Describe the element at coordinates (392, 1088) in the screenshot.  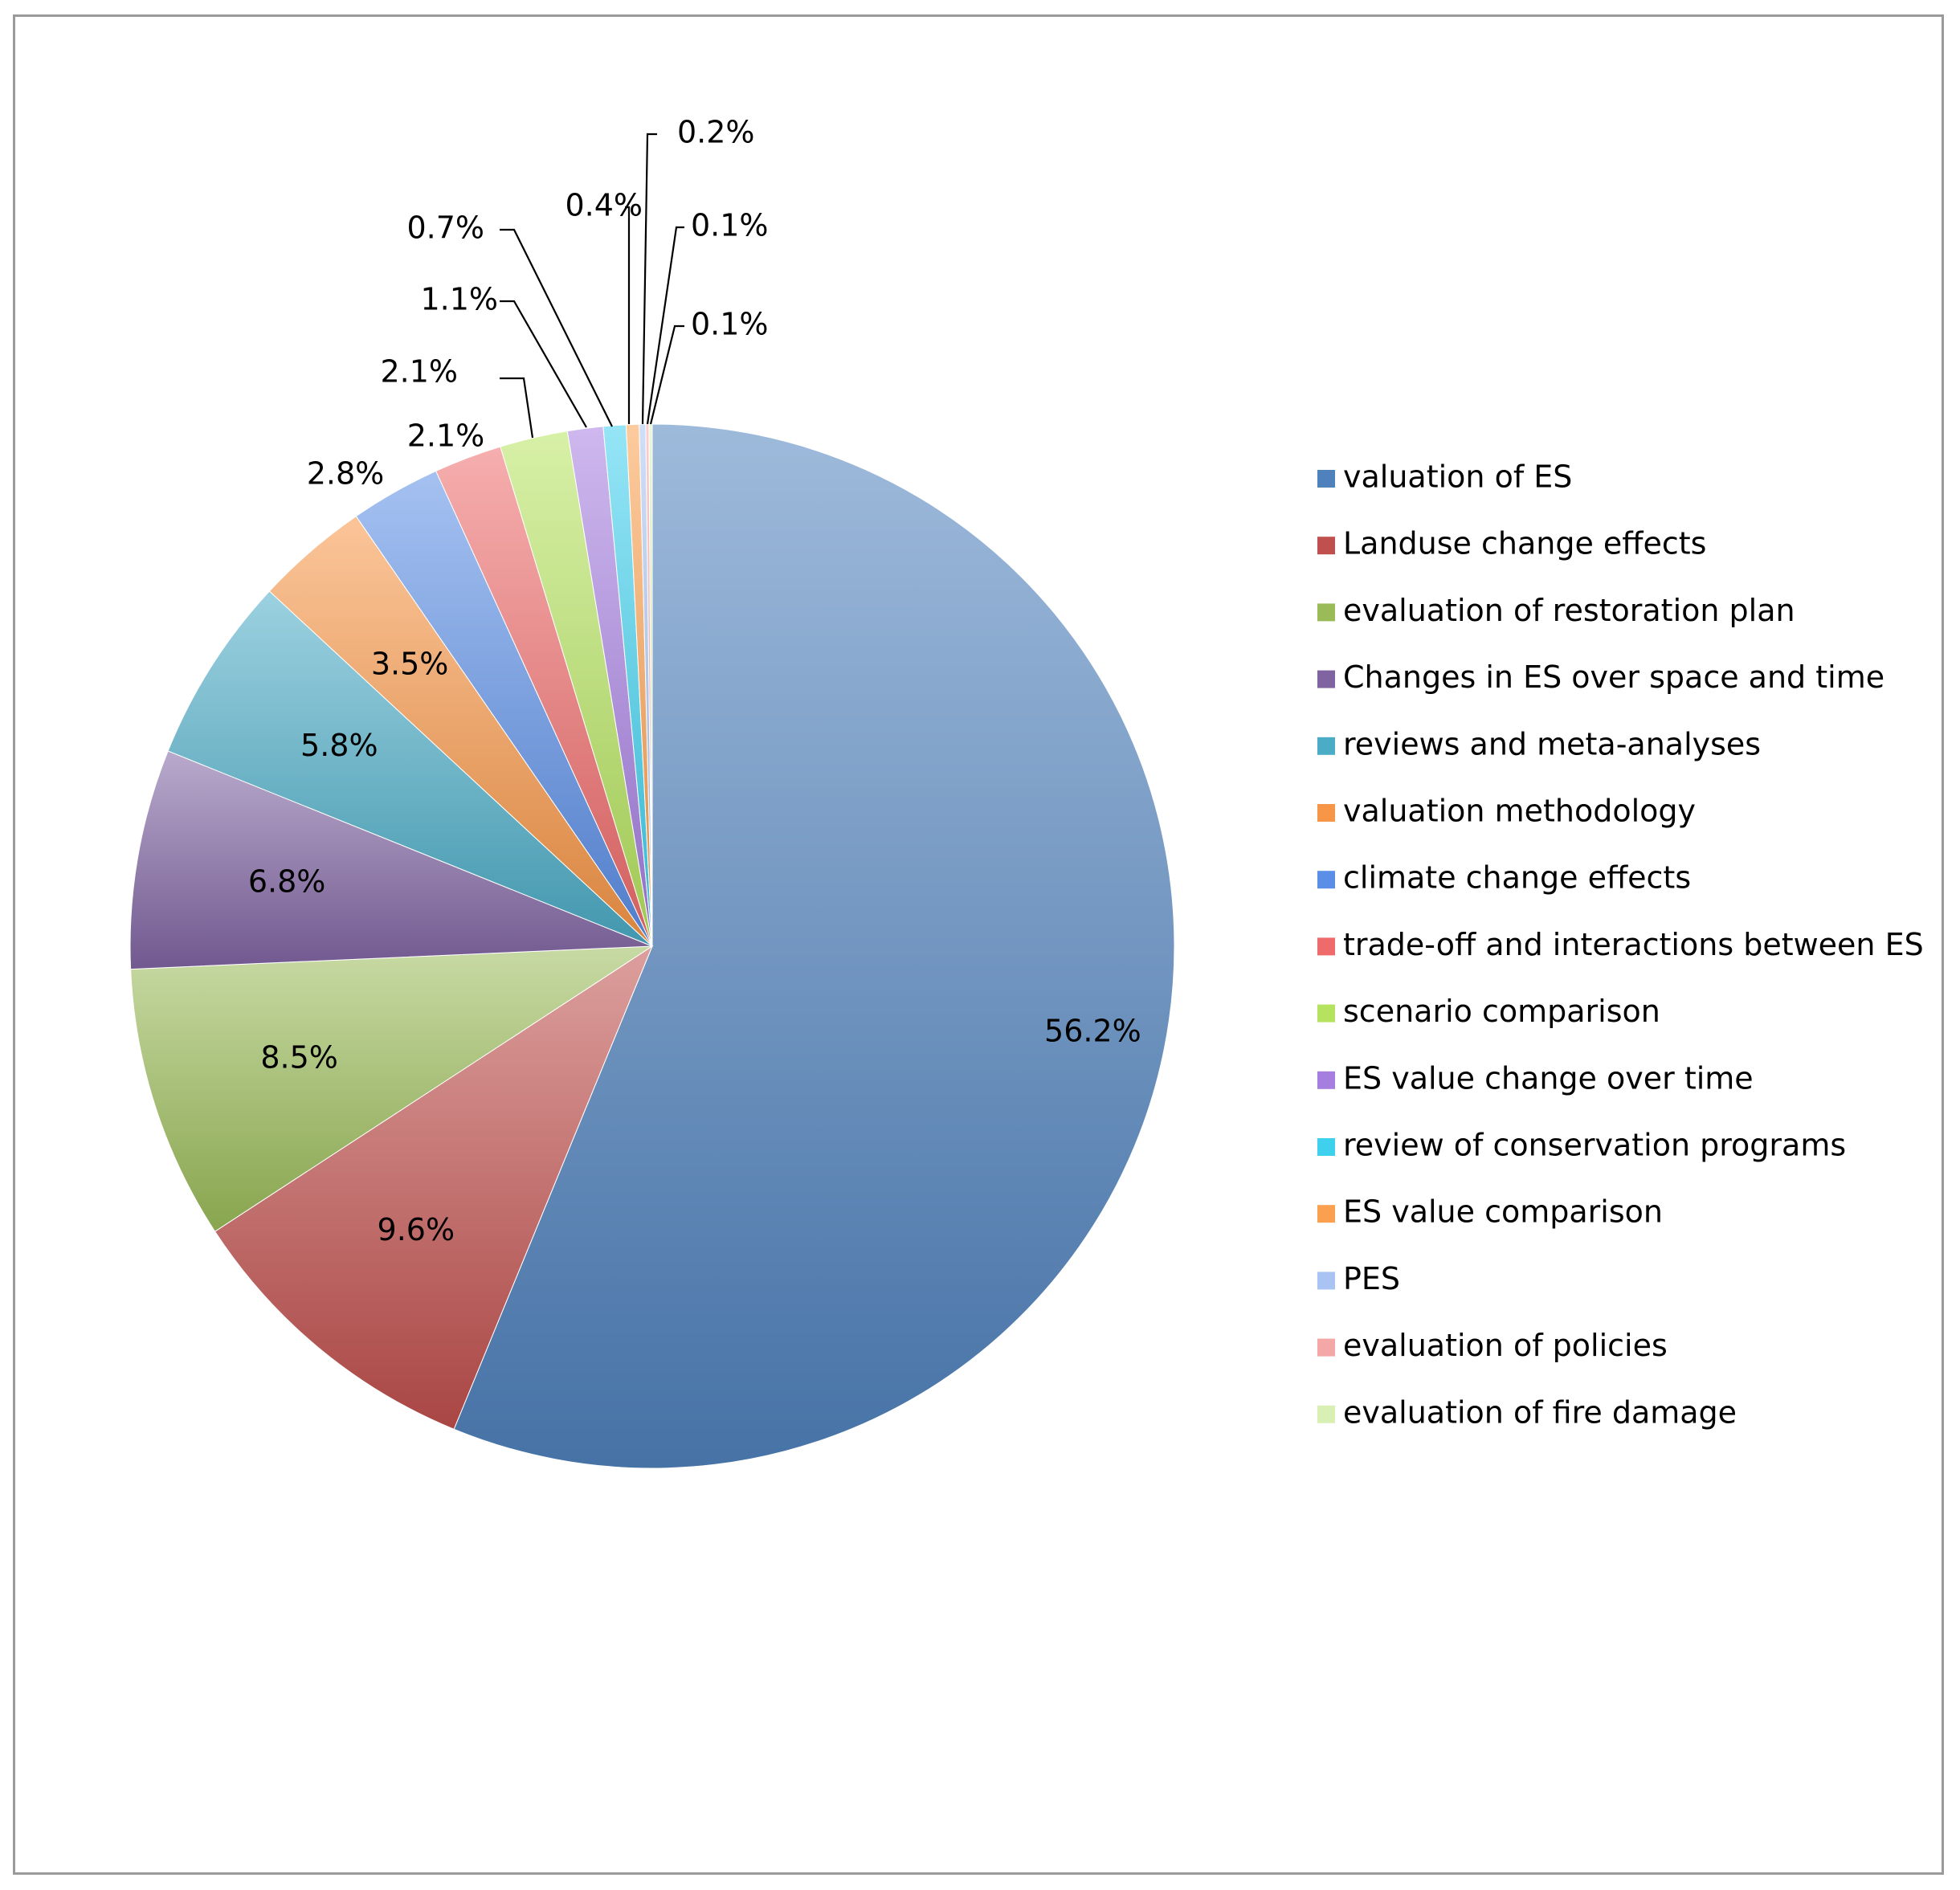
I see `pie-slice-evaluation-of-restoration-plan` at that location.